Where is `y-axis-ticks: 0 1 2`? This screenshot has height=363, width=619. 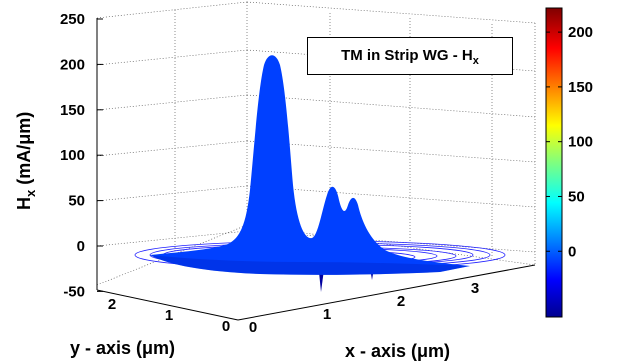 y-axis-ticks: 0 1 2 is located at coordinates (169, 315).